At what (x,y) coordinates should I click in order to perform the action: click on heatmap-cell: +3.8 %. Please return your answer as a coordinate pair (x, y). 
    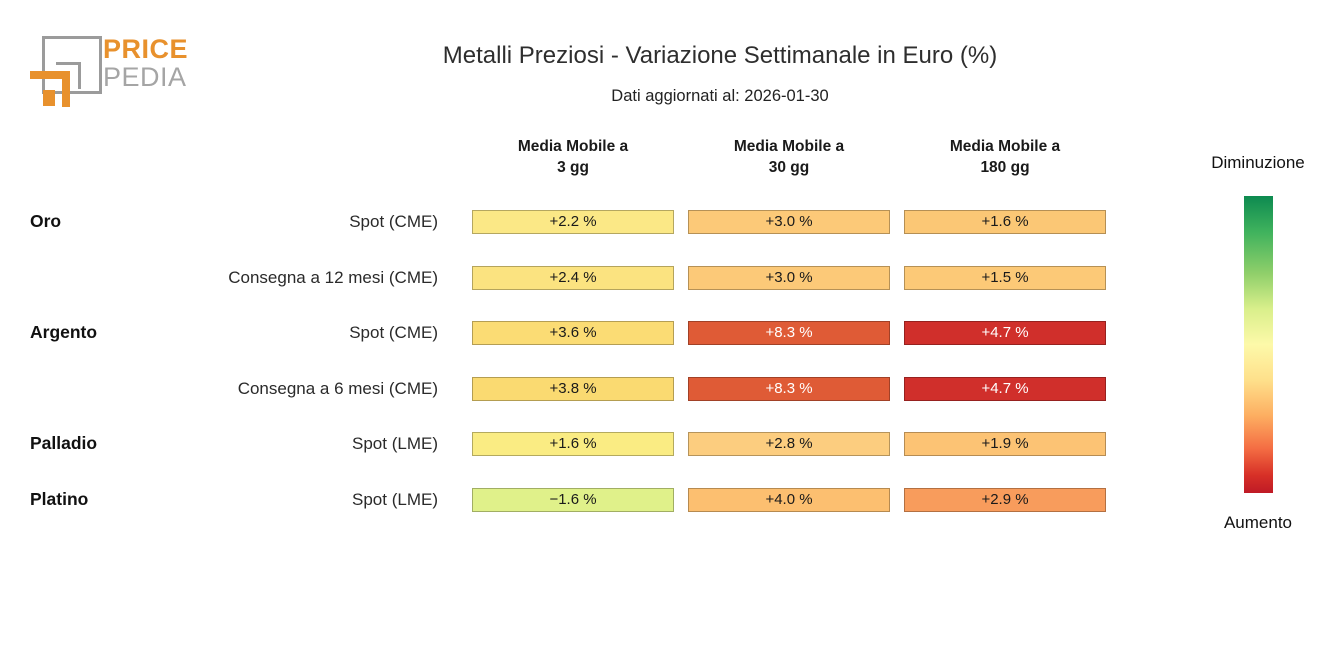
    Looking at the image, I should click on (573, 388).